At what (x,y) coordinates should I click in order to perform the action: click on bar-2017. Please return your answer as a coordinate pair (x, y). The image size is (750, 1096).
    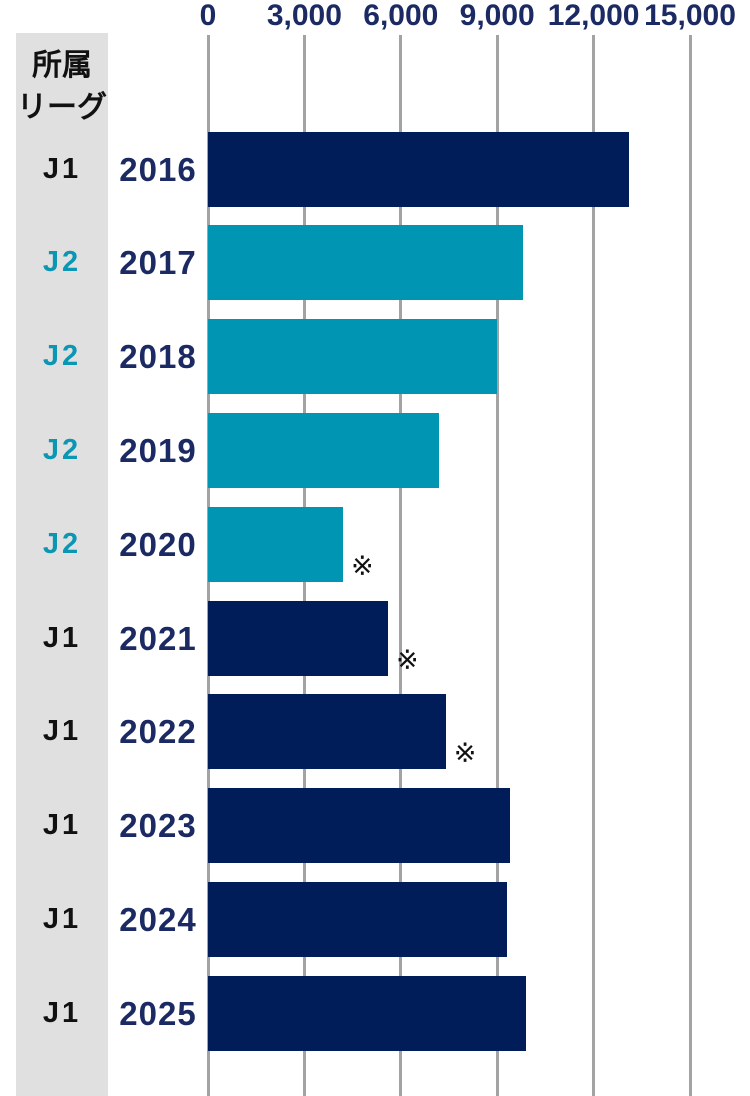
    Looking at the image, I should click on (365, 263).